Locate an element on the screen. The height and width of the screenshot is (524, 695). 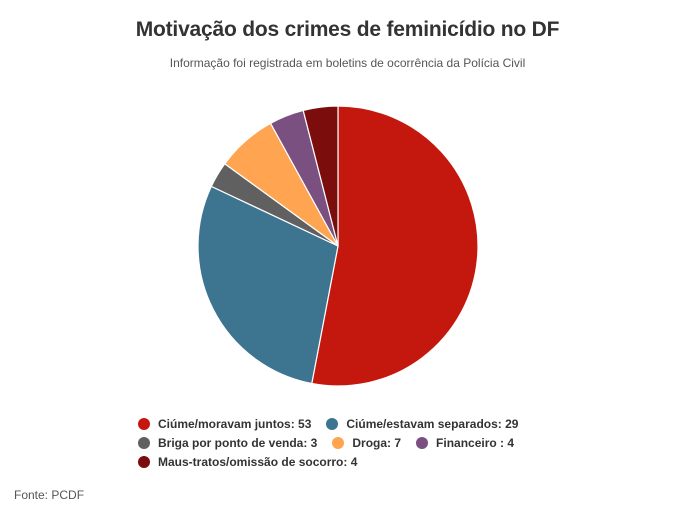
pie-slice-ci-me-estavam-separados is located at coordinates (268, 285).